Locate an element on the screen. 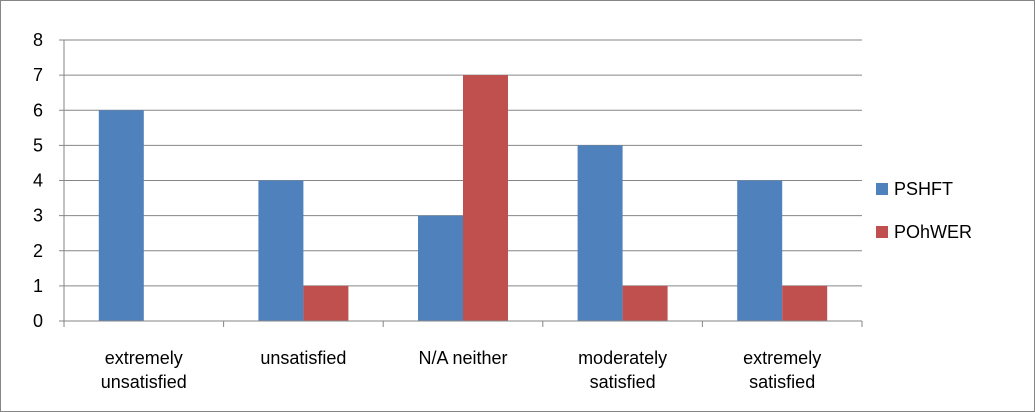 The width and height of the screenshot is (1035, 412). y-tick-labels: 0 1 2 3 4 5 6 7 8 is located at coordinates (38, 180).